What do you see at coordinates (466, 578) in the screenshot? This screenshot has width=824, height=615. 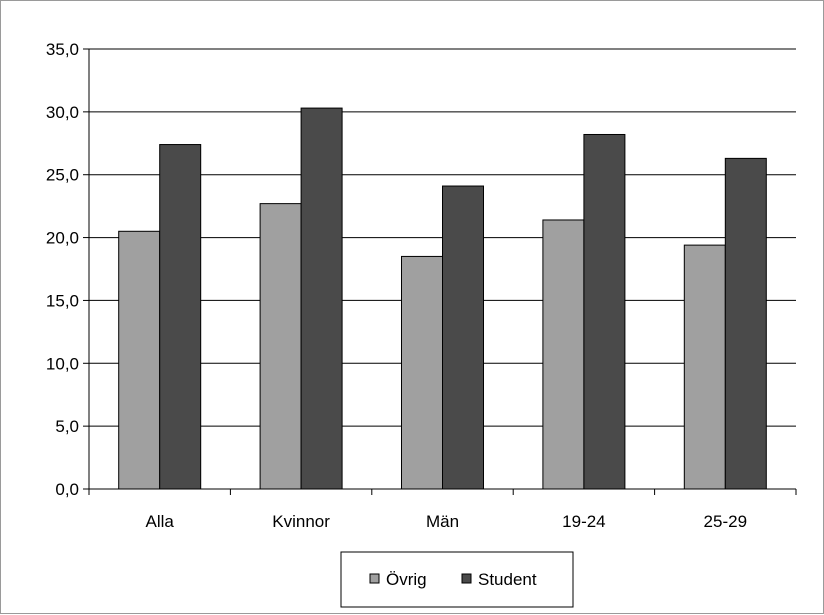 I see `legend-swatch-student` at bounding box center [466, 578].